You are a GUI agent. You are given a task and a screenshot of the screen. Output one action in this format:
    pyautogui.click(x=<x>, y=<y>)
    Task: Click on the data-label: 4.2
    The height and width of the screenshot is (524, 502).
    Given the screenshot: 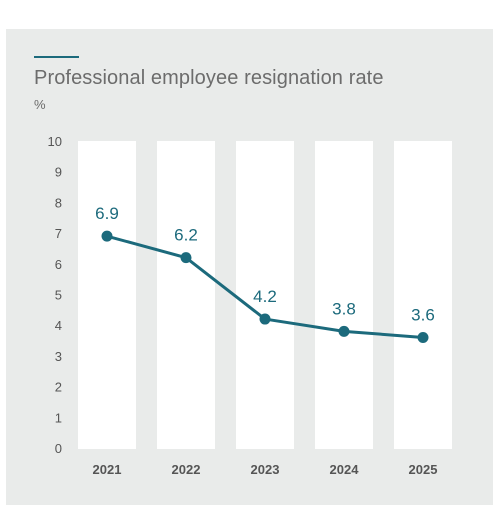 What is the action you would take?
    pyautogui.click(x=265, y=296)
    